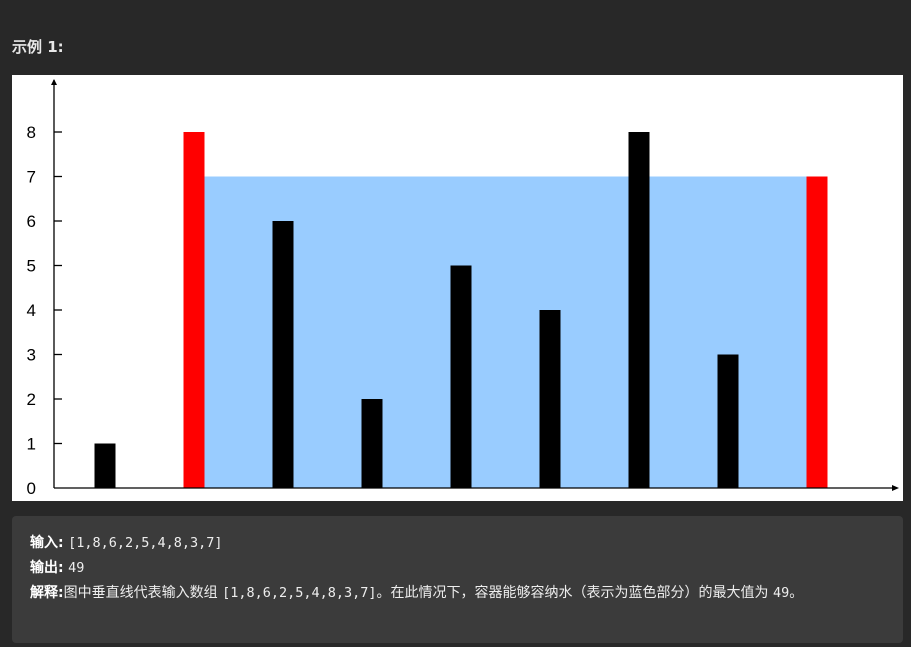 The width and height of the screenshot is (911, 647). I want to click on example-heading: 示例 1:, so click(38, 47).